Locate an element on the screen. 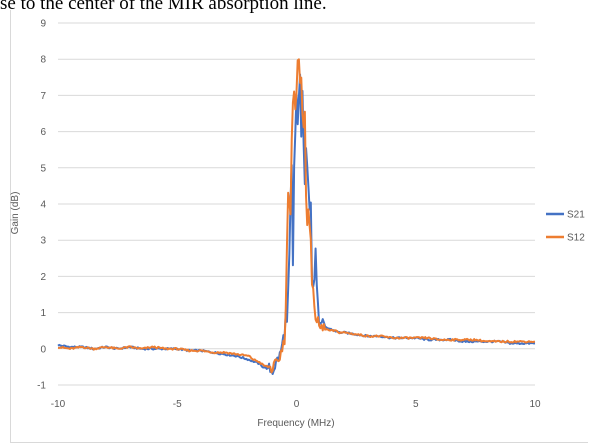 Image resolution: width=589 pixels, height=444 pixels. x-tick-labels: -10 -5 0 5 10 is located at coordinates (296, 404).